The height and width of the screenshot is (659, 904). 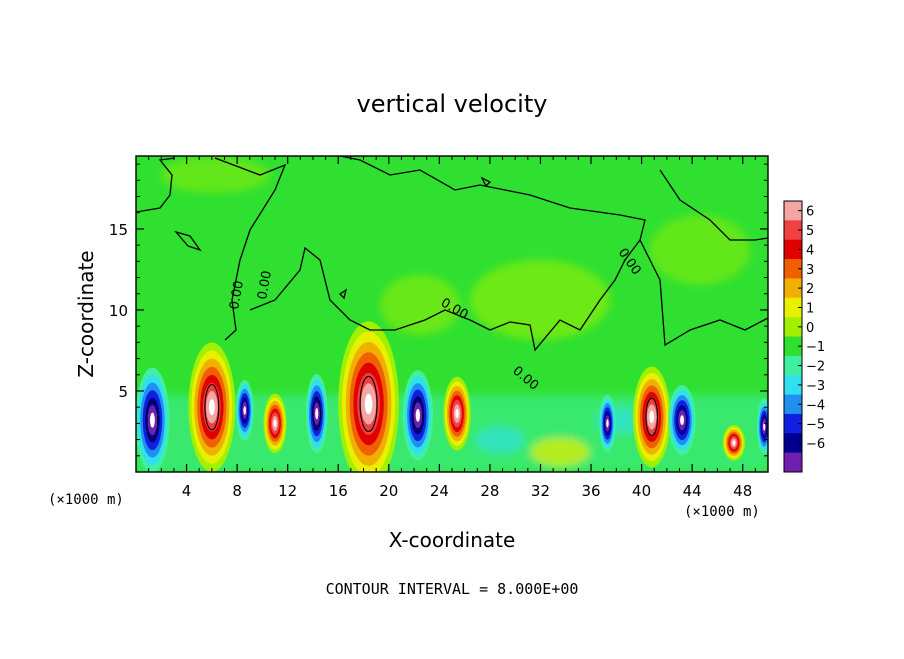 I want to click on colorbar-tick-label: −5, so click(x=815, y=425).